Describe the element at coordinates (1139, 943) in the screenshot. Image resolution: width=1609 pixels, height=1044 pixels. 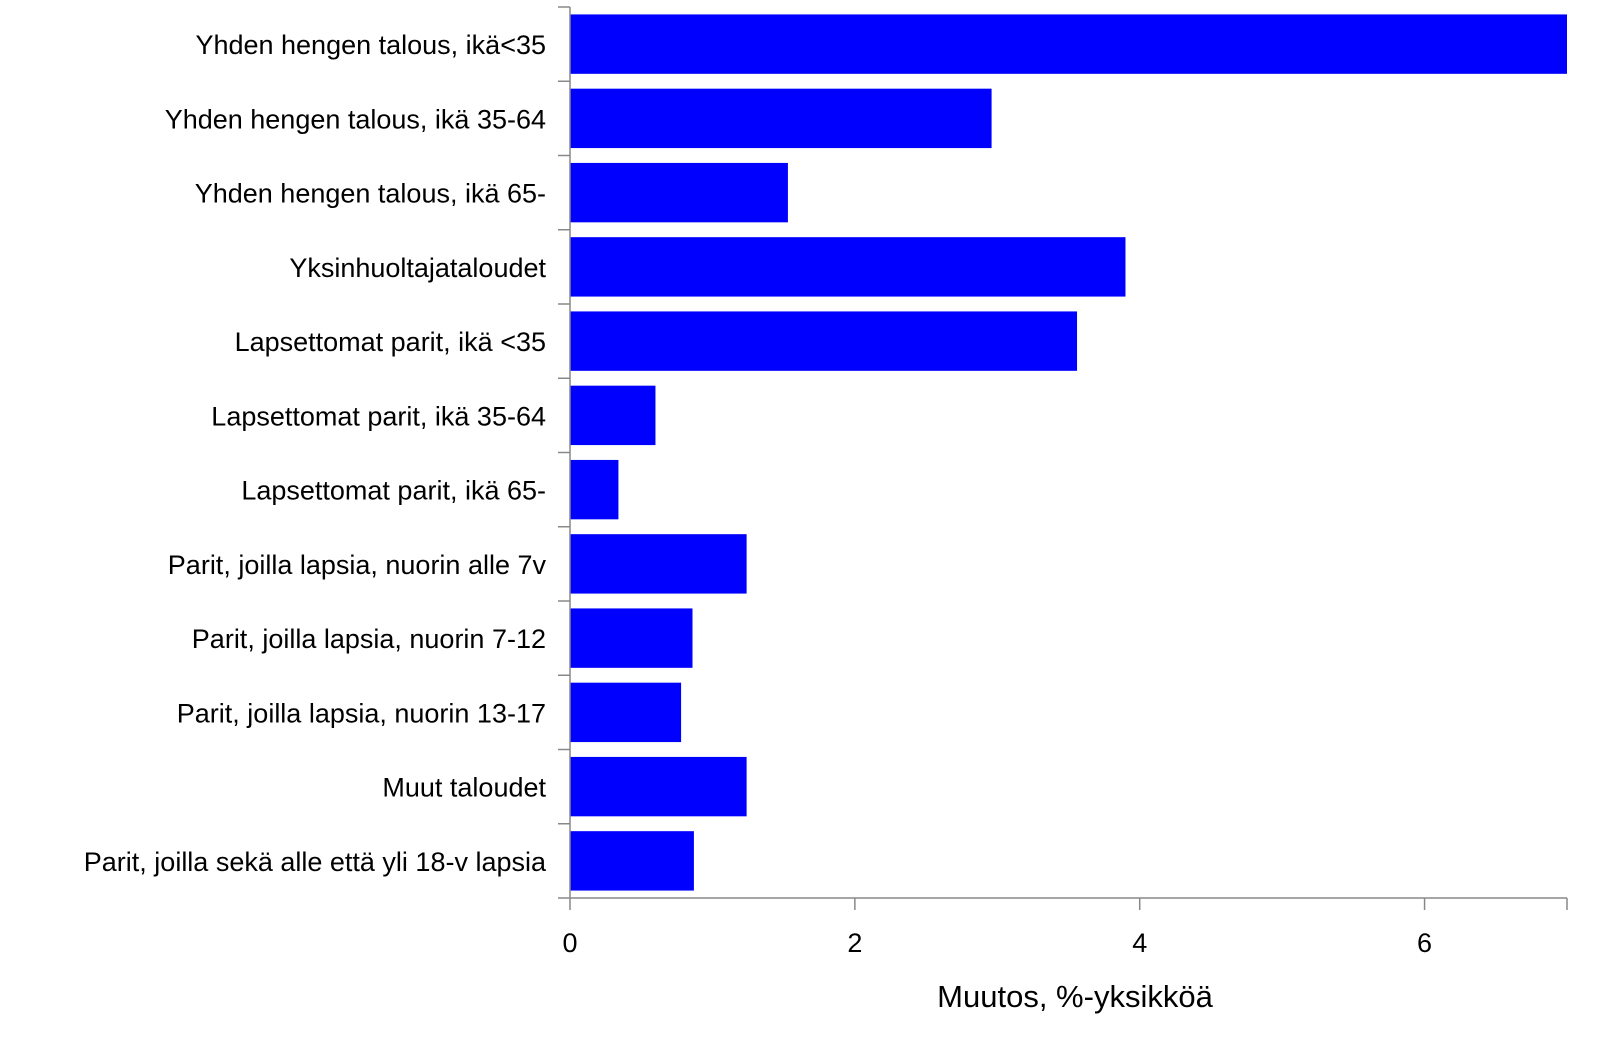
I see `x-tick-label: 4` at that location.